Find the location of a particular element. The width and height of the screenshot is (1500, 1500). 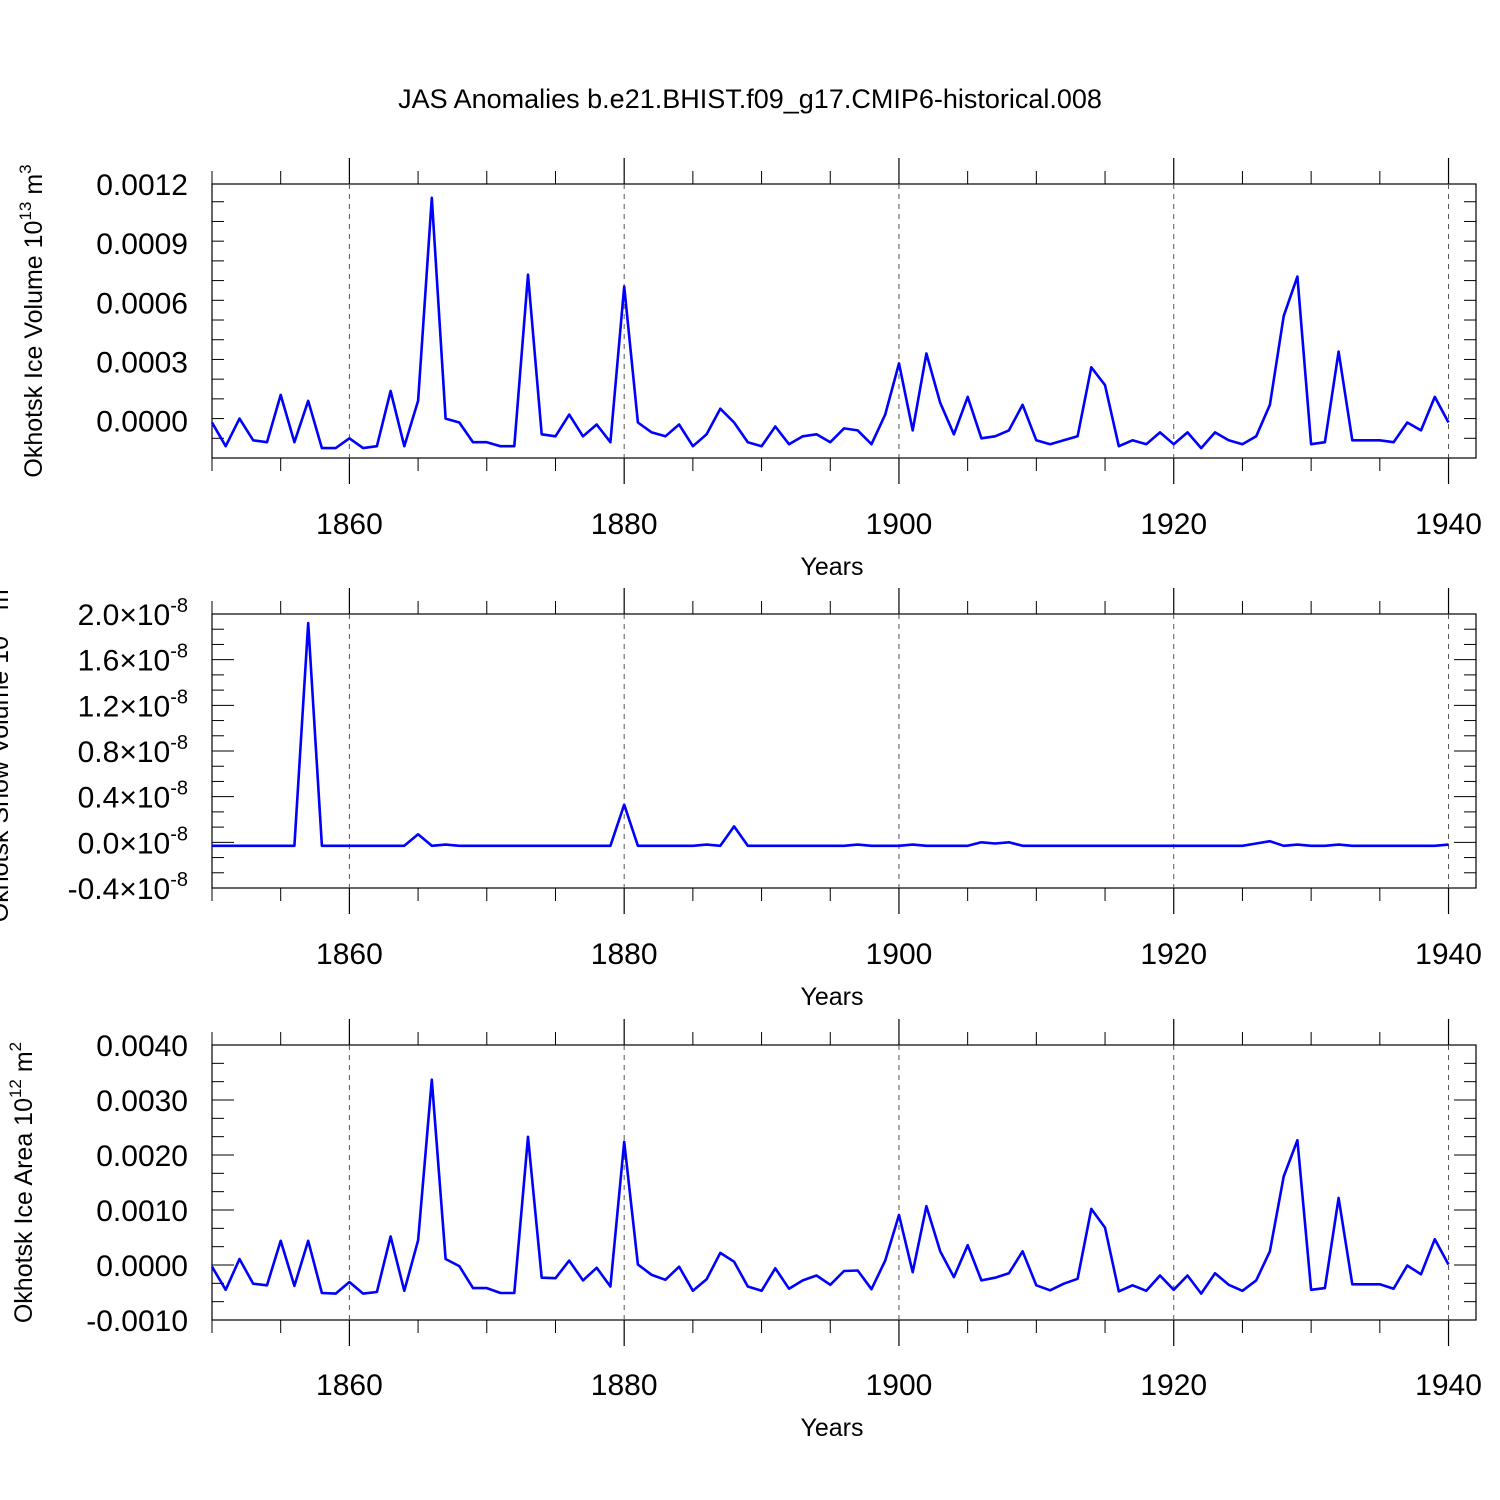

y-tick-label: 0.8×10⁻⁸ is located at coordinates (133, 750).